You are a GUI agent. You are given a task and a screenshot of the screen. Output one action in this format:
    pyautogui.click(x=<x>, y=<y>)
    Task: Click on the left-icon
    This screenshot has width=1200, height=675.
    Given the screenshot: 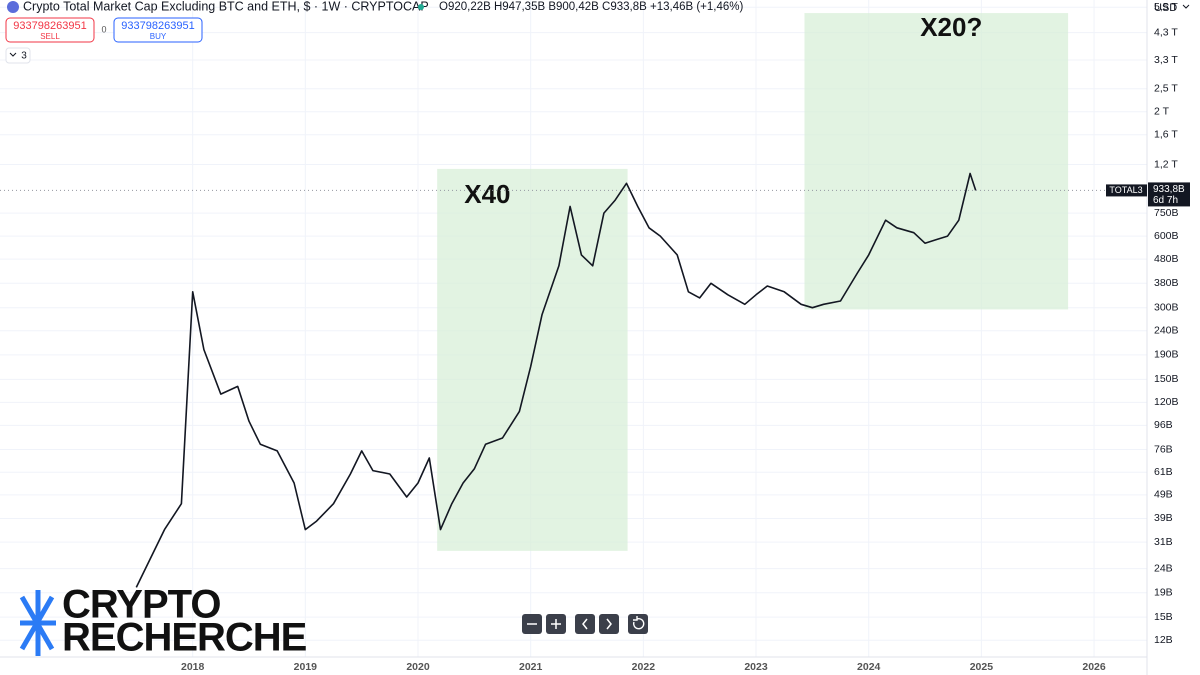 What is the action you would take?
    pyautogui.click(x=585, y=624)
    